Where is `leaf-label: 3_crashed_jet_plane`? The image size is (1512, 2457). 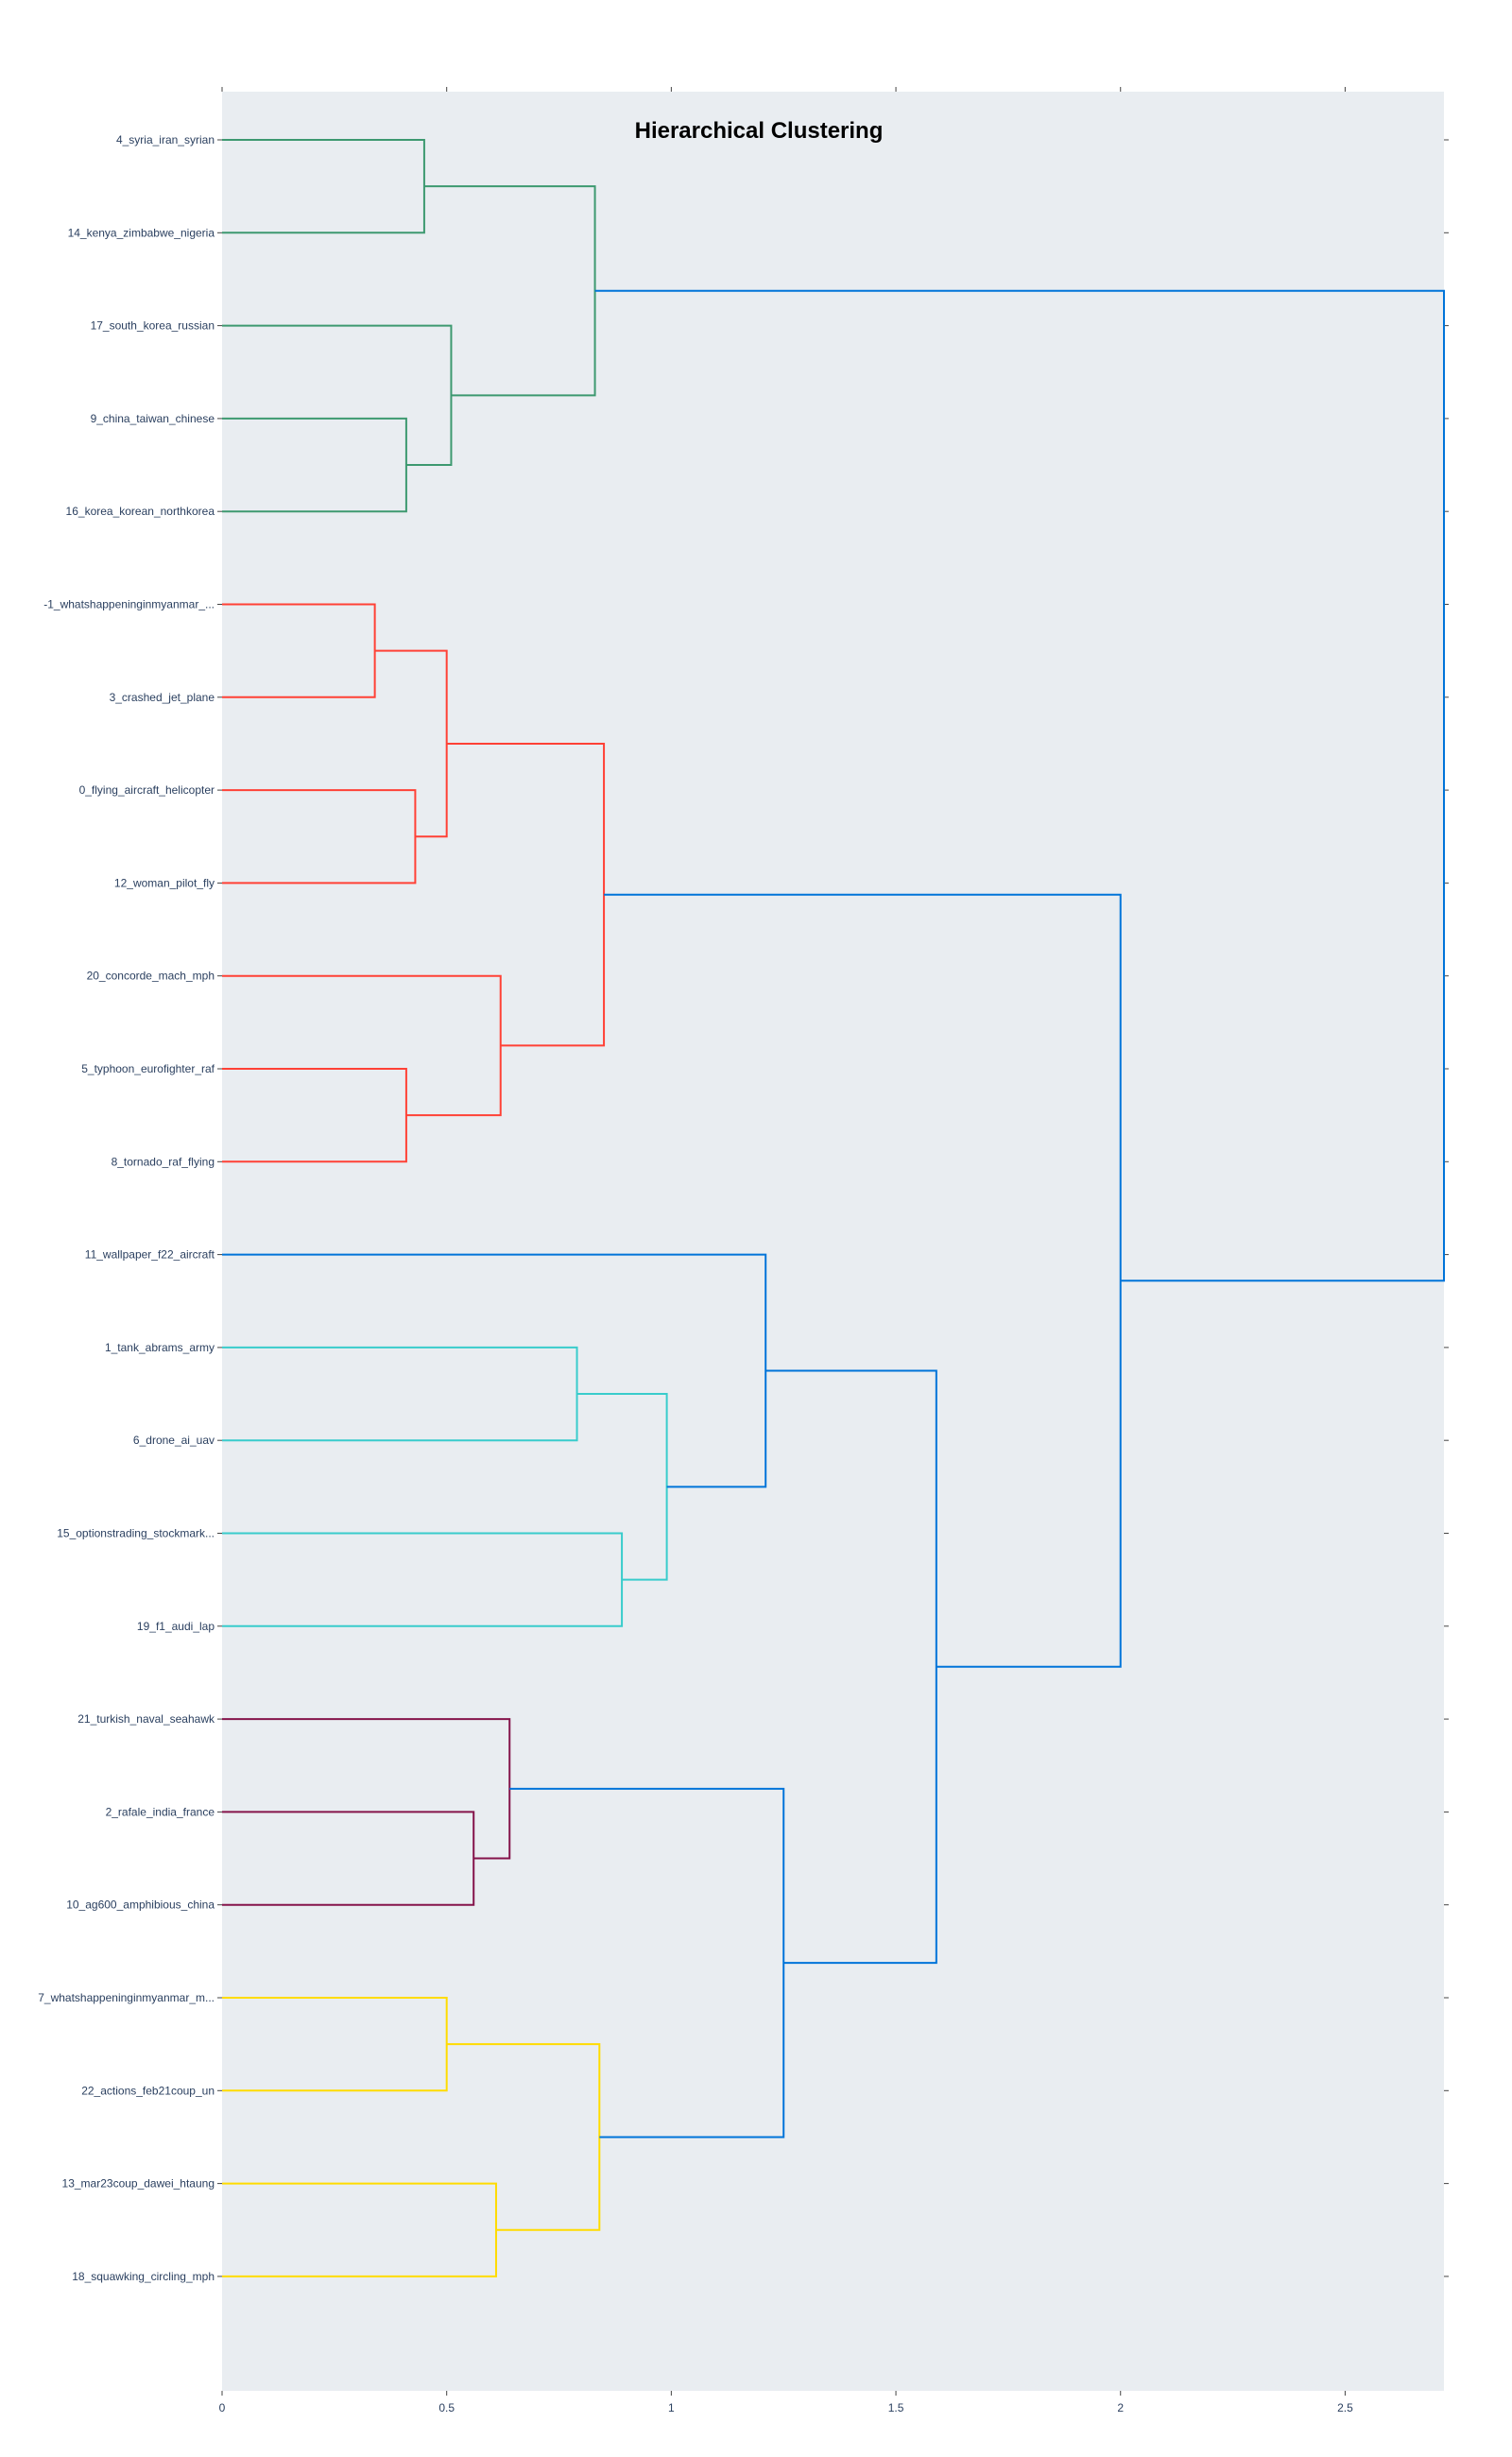 leaf-label: 3_crashed_jet_plane is located at coordinates (162, 697).